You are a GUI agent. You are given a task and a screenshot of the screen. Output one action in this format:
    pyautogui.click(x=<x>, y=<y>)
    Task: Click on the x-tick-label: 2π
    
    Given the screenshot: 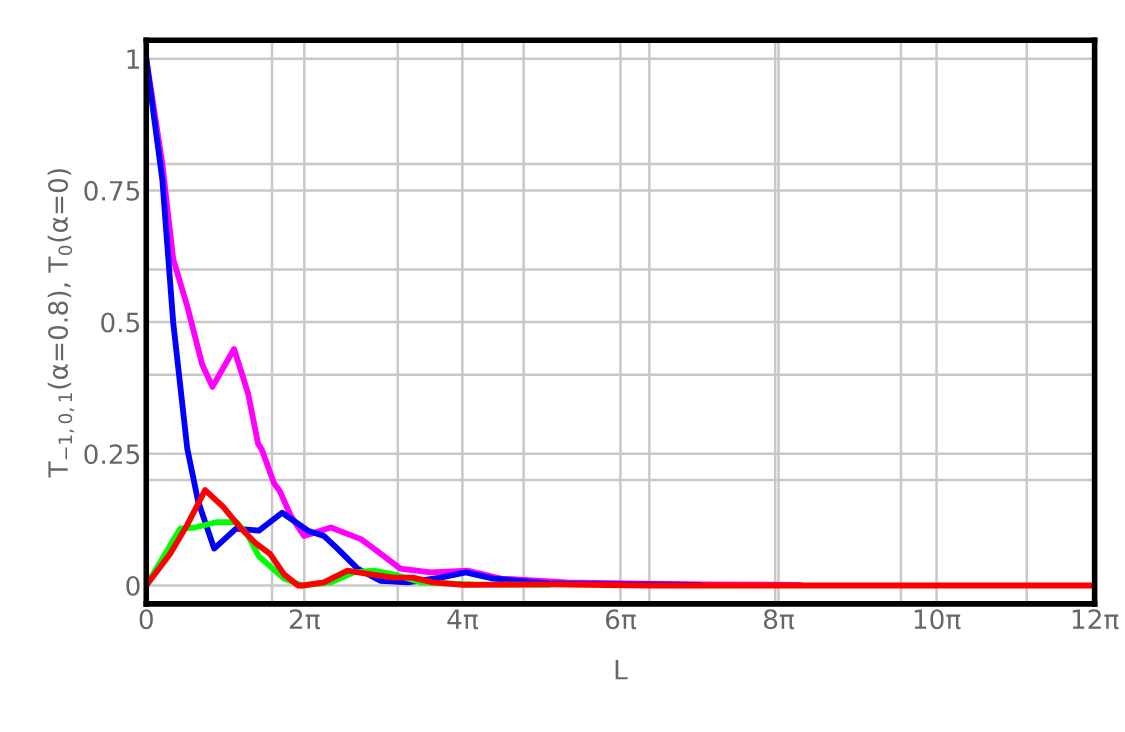 What is the action you would take?
    pyautogui.click(x=304, y=619)
    